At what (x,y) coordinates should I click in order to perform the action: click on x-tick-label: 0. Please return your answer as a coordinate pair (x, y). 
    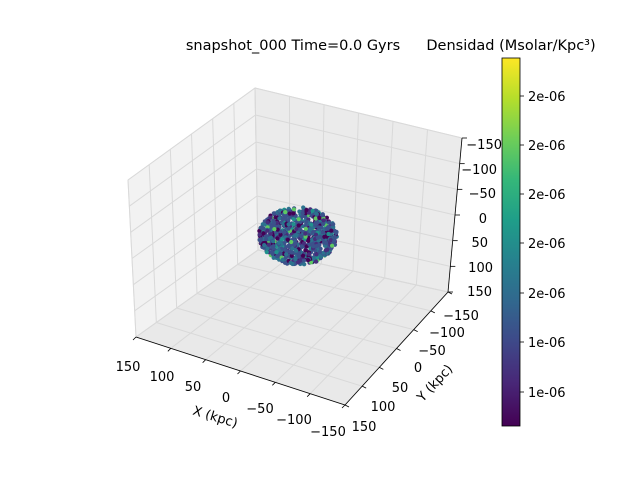
    Looking at the image, I should click on (226, 398).